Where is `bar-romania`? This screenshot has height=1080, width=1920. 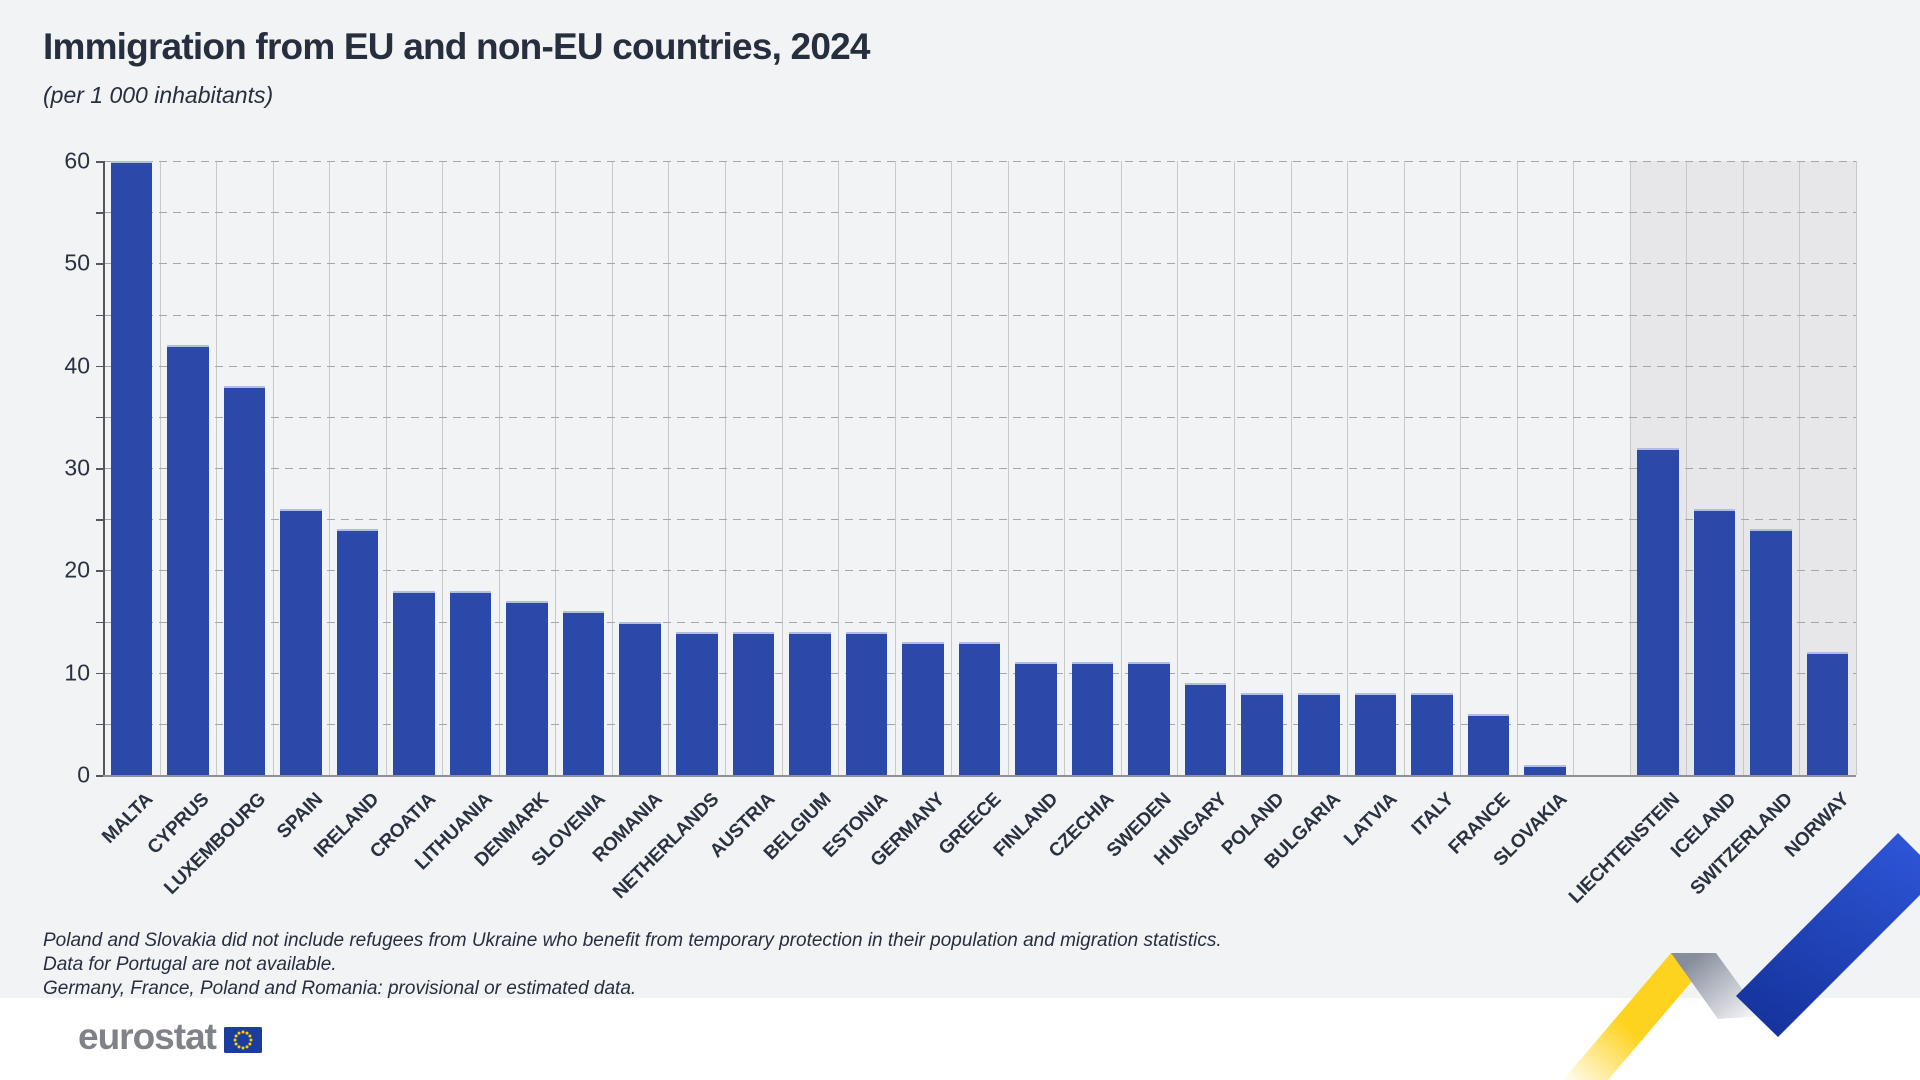
bar-romania is located at coordinates (640, 698).